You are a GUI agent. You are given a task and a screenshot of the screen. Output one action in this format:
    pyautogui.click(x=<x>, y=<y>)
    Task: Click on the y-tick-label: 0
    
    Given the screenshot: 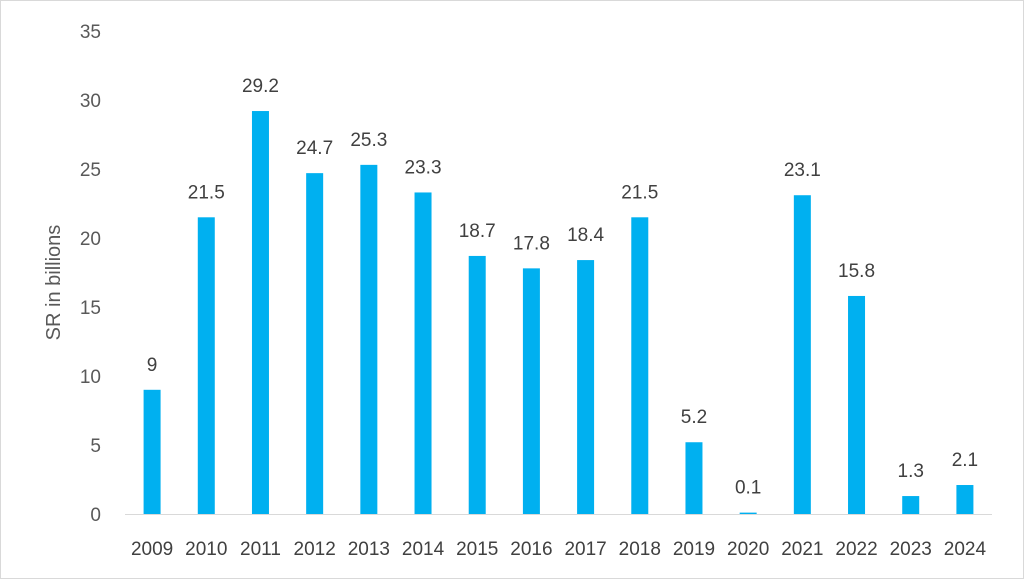 What is the action you would take?
    pyautogui.click(x=95, y=515)
    